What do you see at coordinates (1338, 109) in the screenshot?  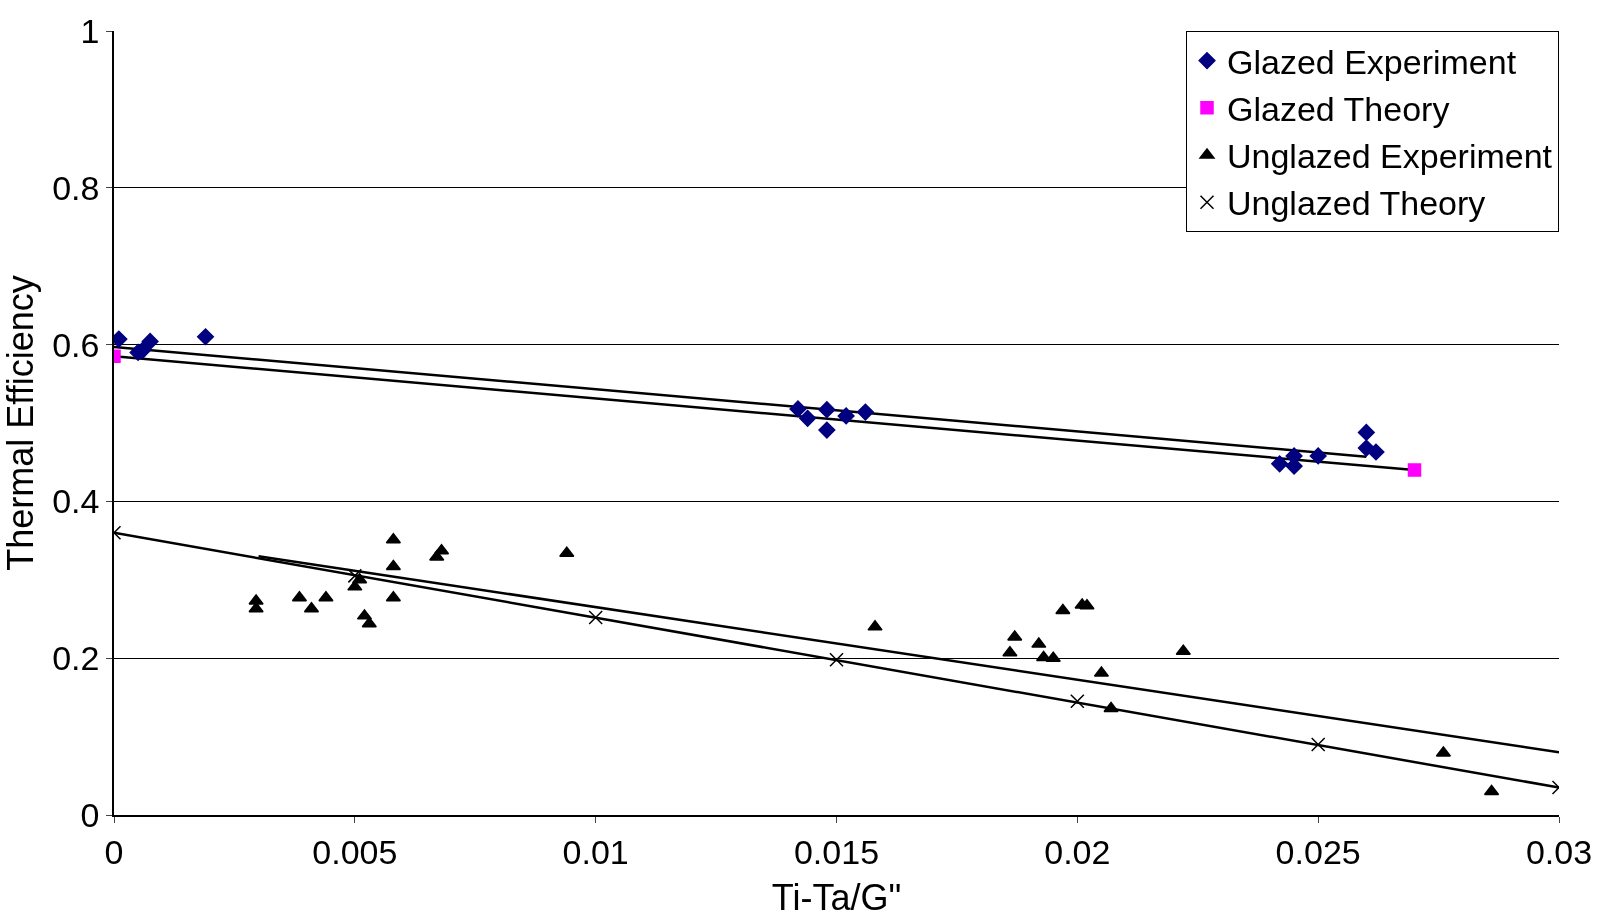 I see `legend-label: Glazed Theory` at bounding box center [1338, 109].